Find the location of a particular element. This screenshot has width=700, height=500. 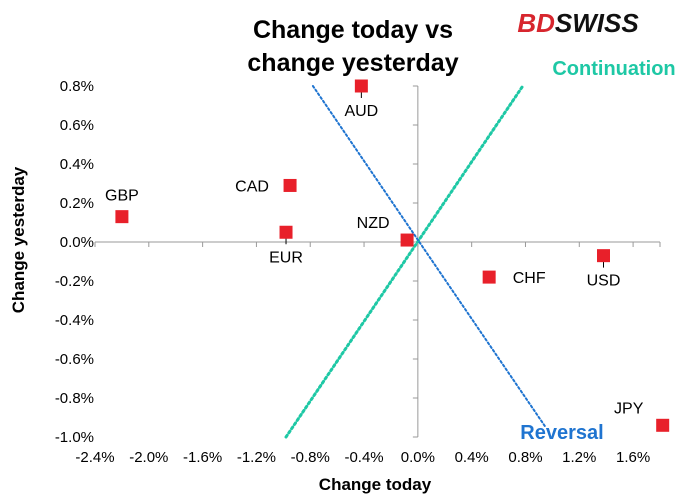

x-tick-label: -0.8% is located at coordinates (310, 457).